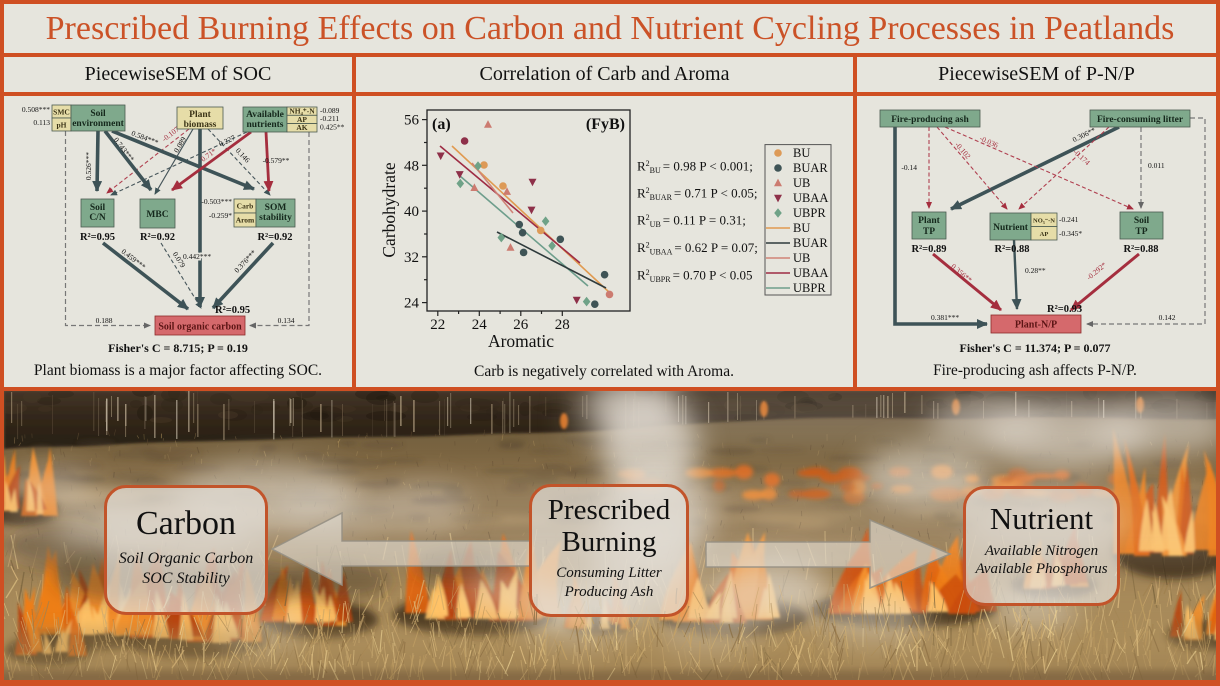  What do you see at coordinates (197, 256) in the screenshot?
I see `svg-text: 0.442***` at bounding box center [197, 256].